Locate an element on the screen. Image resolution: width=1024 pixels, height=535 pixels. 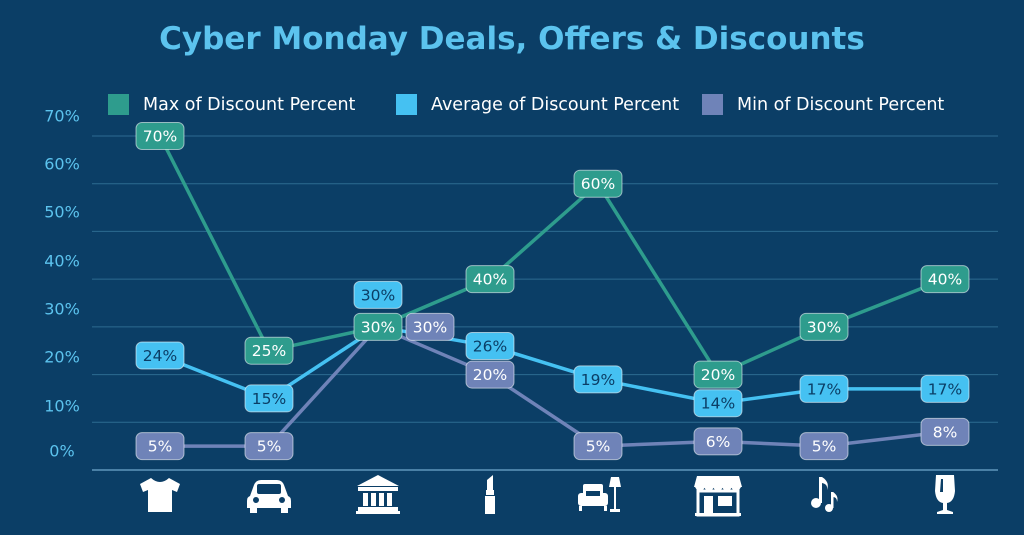
data-label-text: 14% is located at coordinates (718, 404).